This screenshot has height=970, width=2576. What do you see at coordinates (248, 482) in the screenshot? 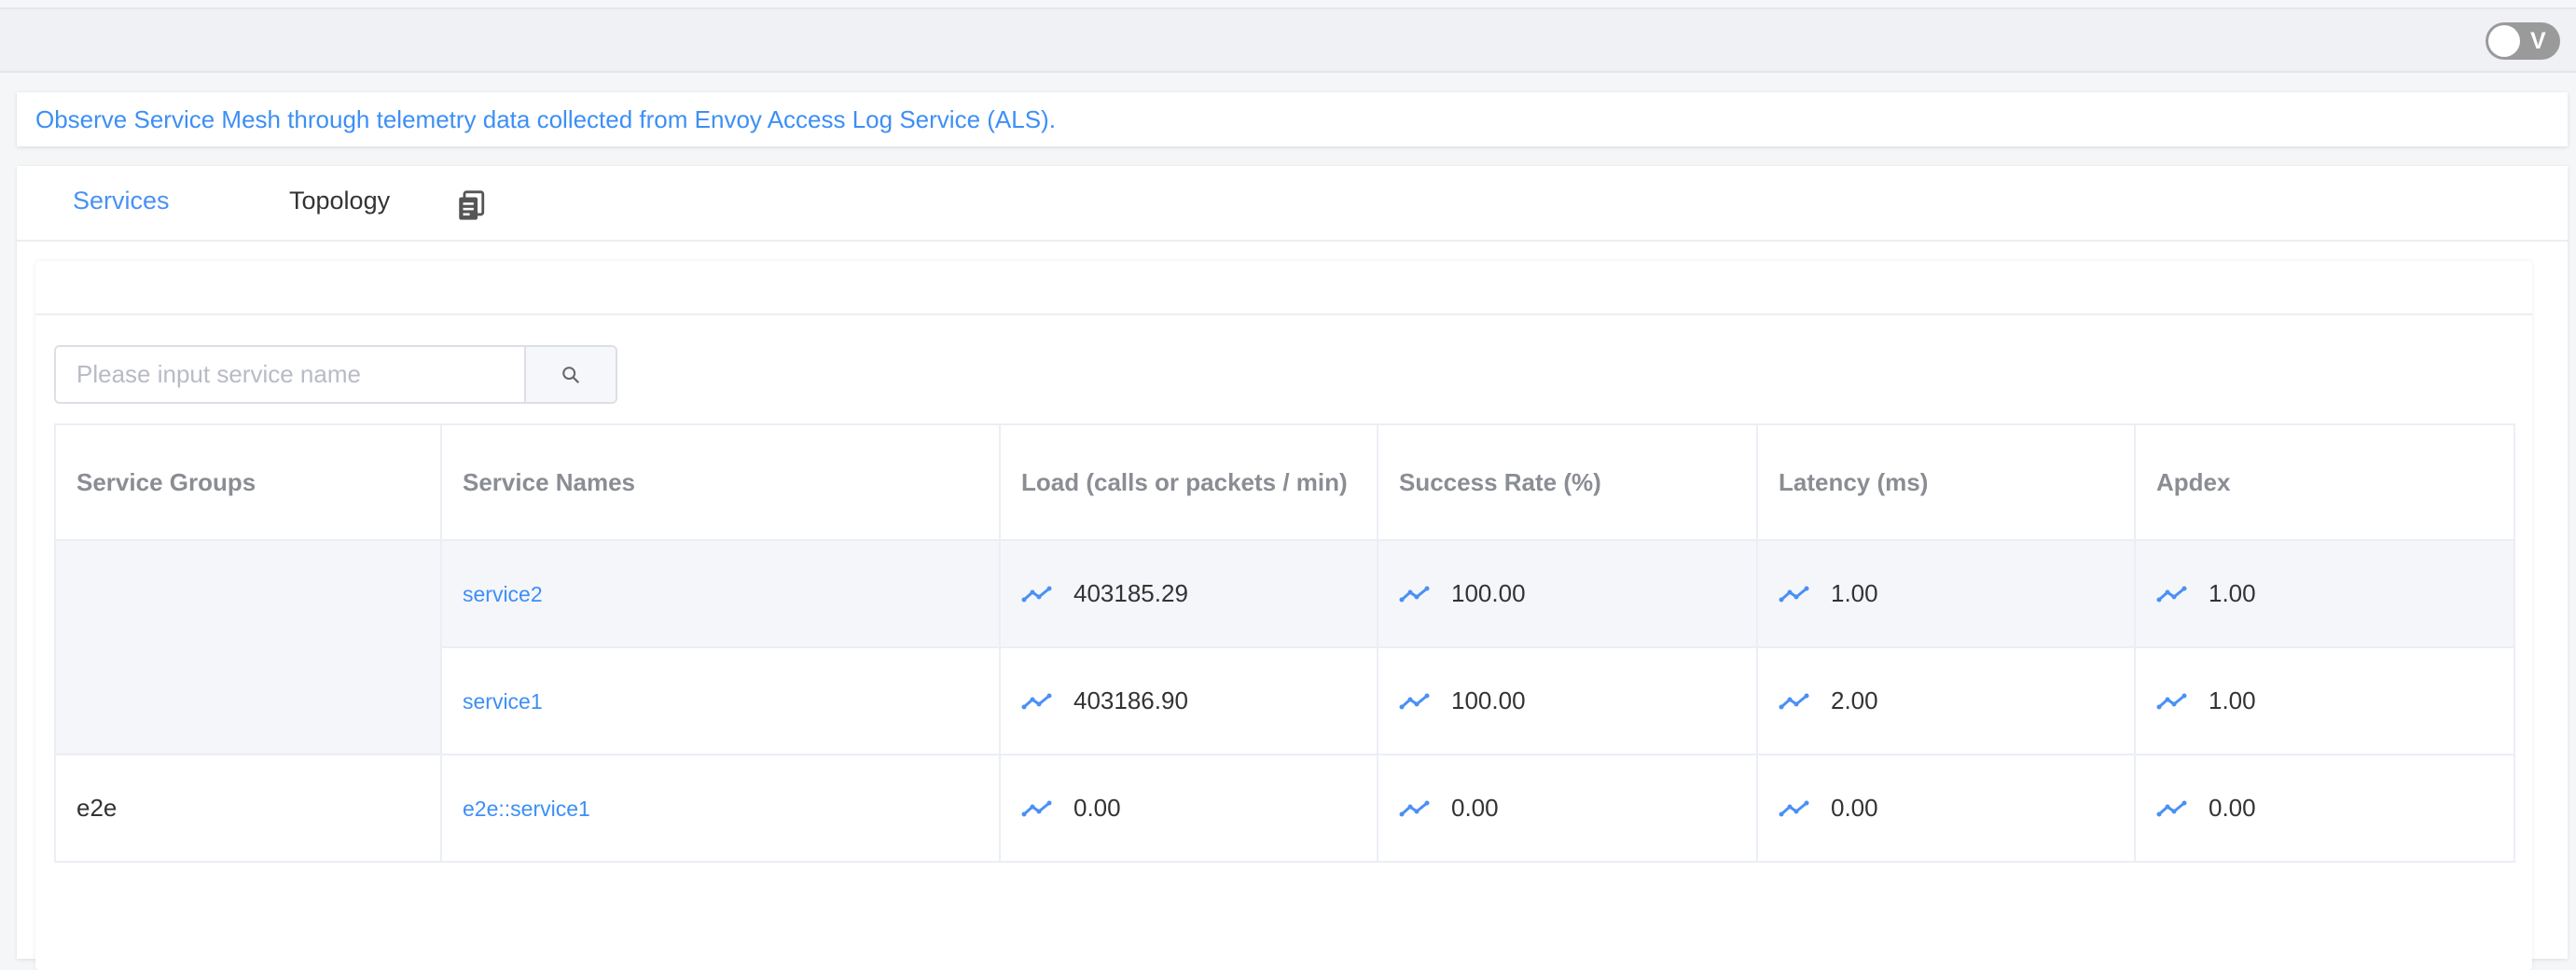
I see `header-service-groups: Service Groups` at bounding box center [248, 482].